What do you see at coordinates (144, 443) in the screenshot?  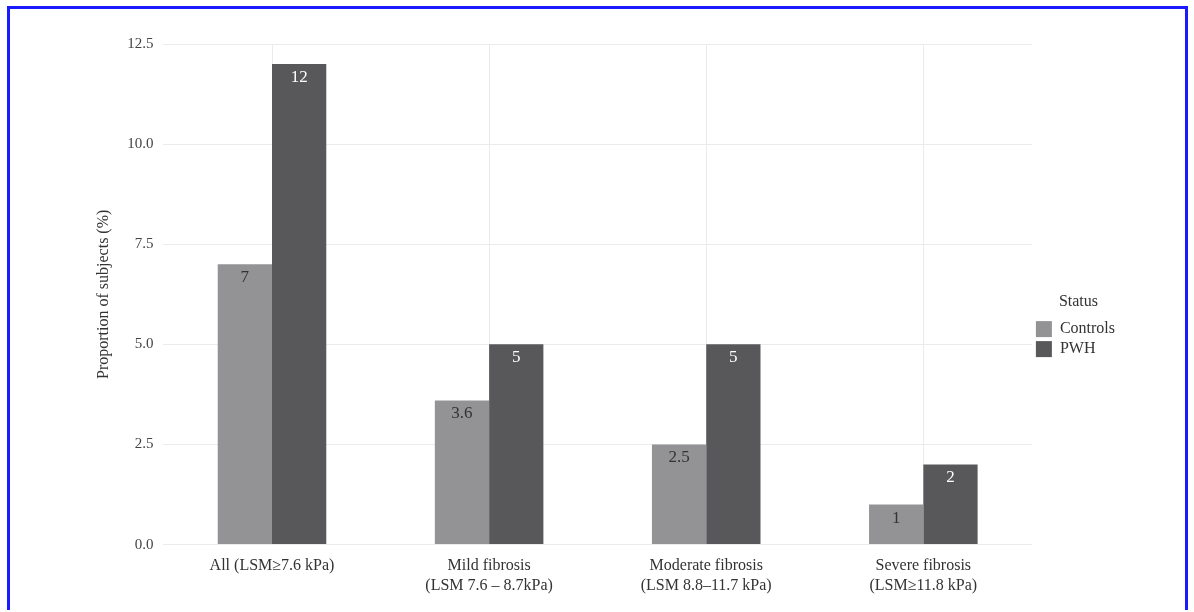 I see `y-tick-label: 2.5` at bounding box center [144, 443].